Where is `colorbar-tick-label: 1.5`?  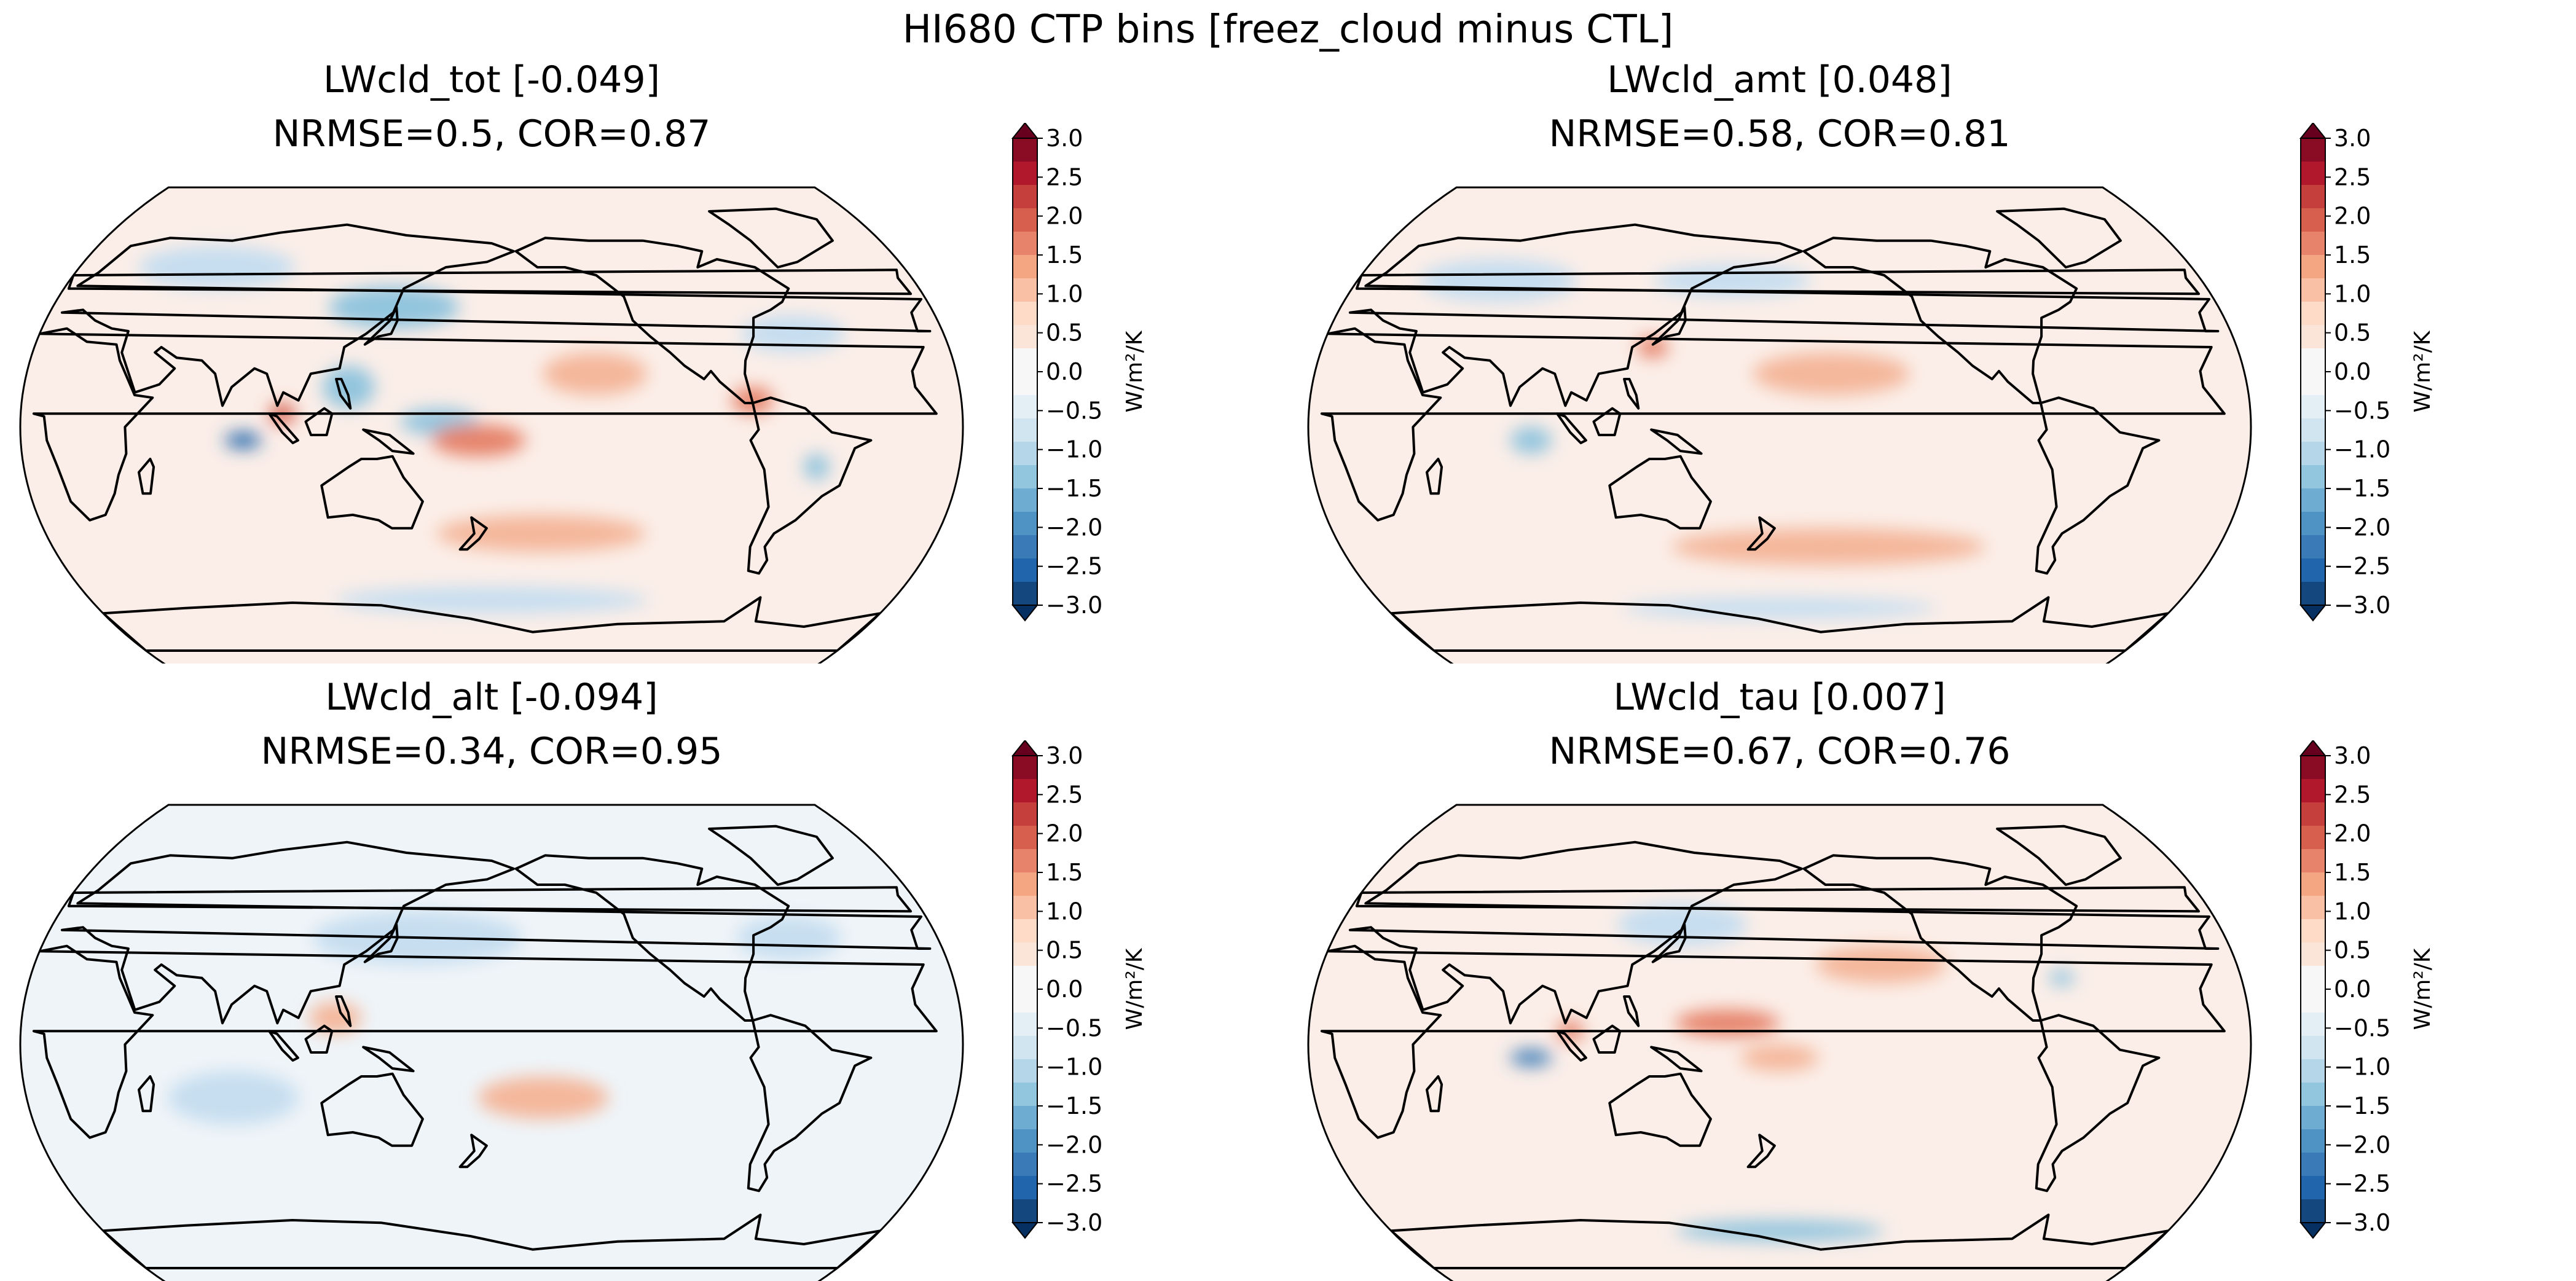
colorbar-tick-label: 1.5 is located at coordinates (1064, 254).